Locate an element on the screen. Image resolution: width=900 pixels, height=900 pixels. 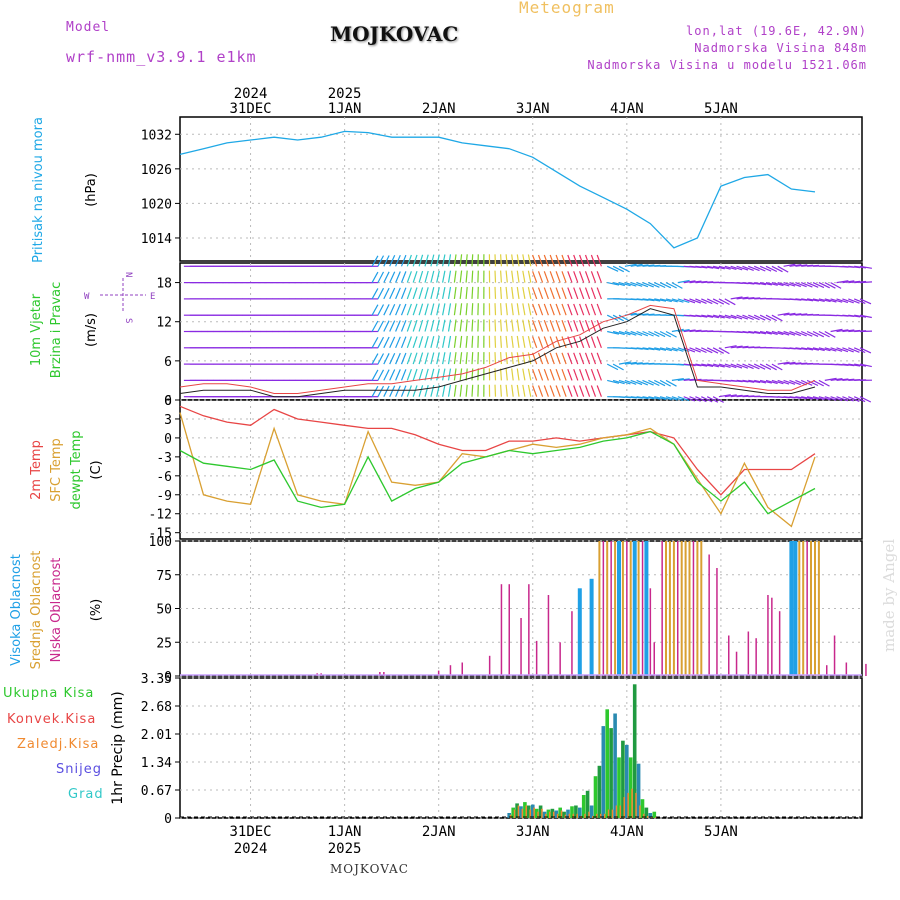
lonlat-info: lon,lat (19.6E, 42.9N) is located at coordinates (776, 31).